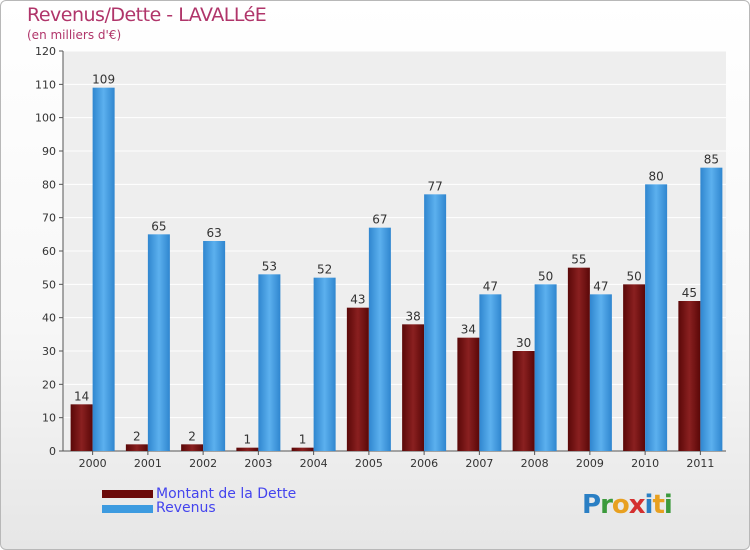 The image size is (750, 550). What do you see at coordinates (127, 509) in the screenshot?
I see `legend-swatch-revenue` at bounding box center [127, 509].